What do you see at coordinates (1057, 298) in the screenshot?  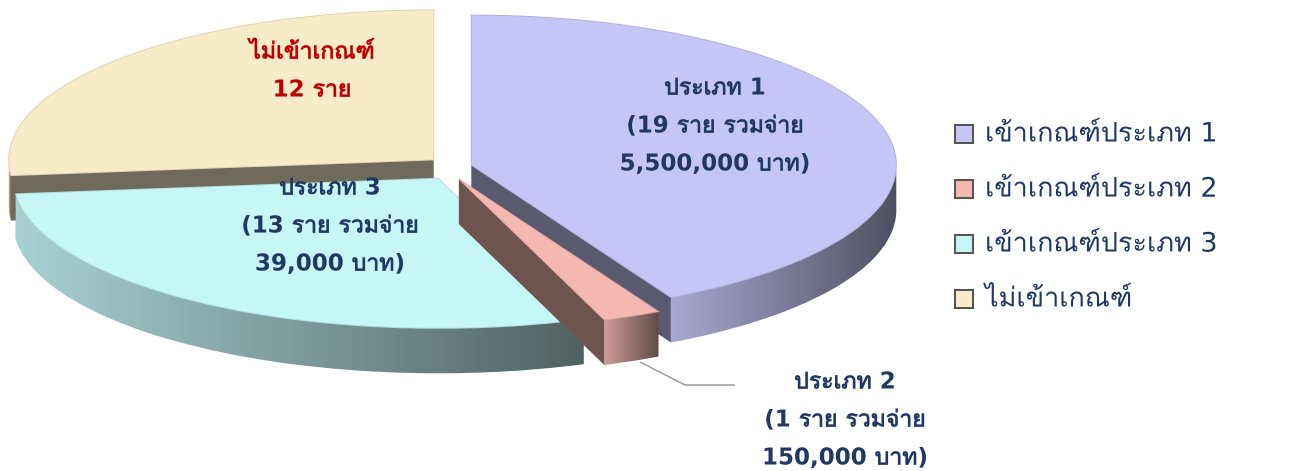 I see `legend-label: ไม่เข้าเกณฑ์` at bounding box center [1057, 298].